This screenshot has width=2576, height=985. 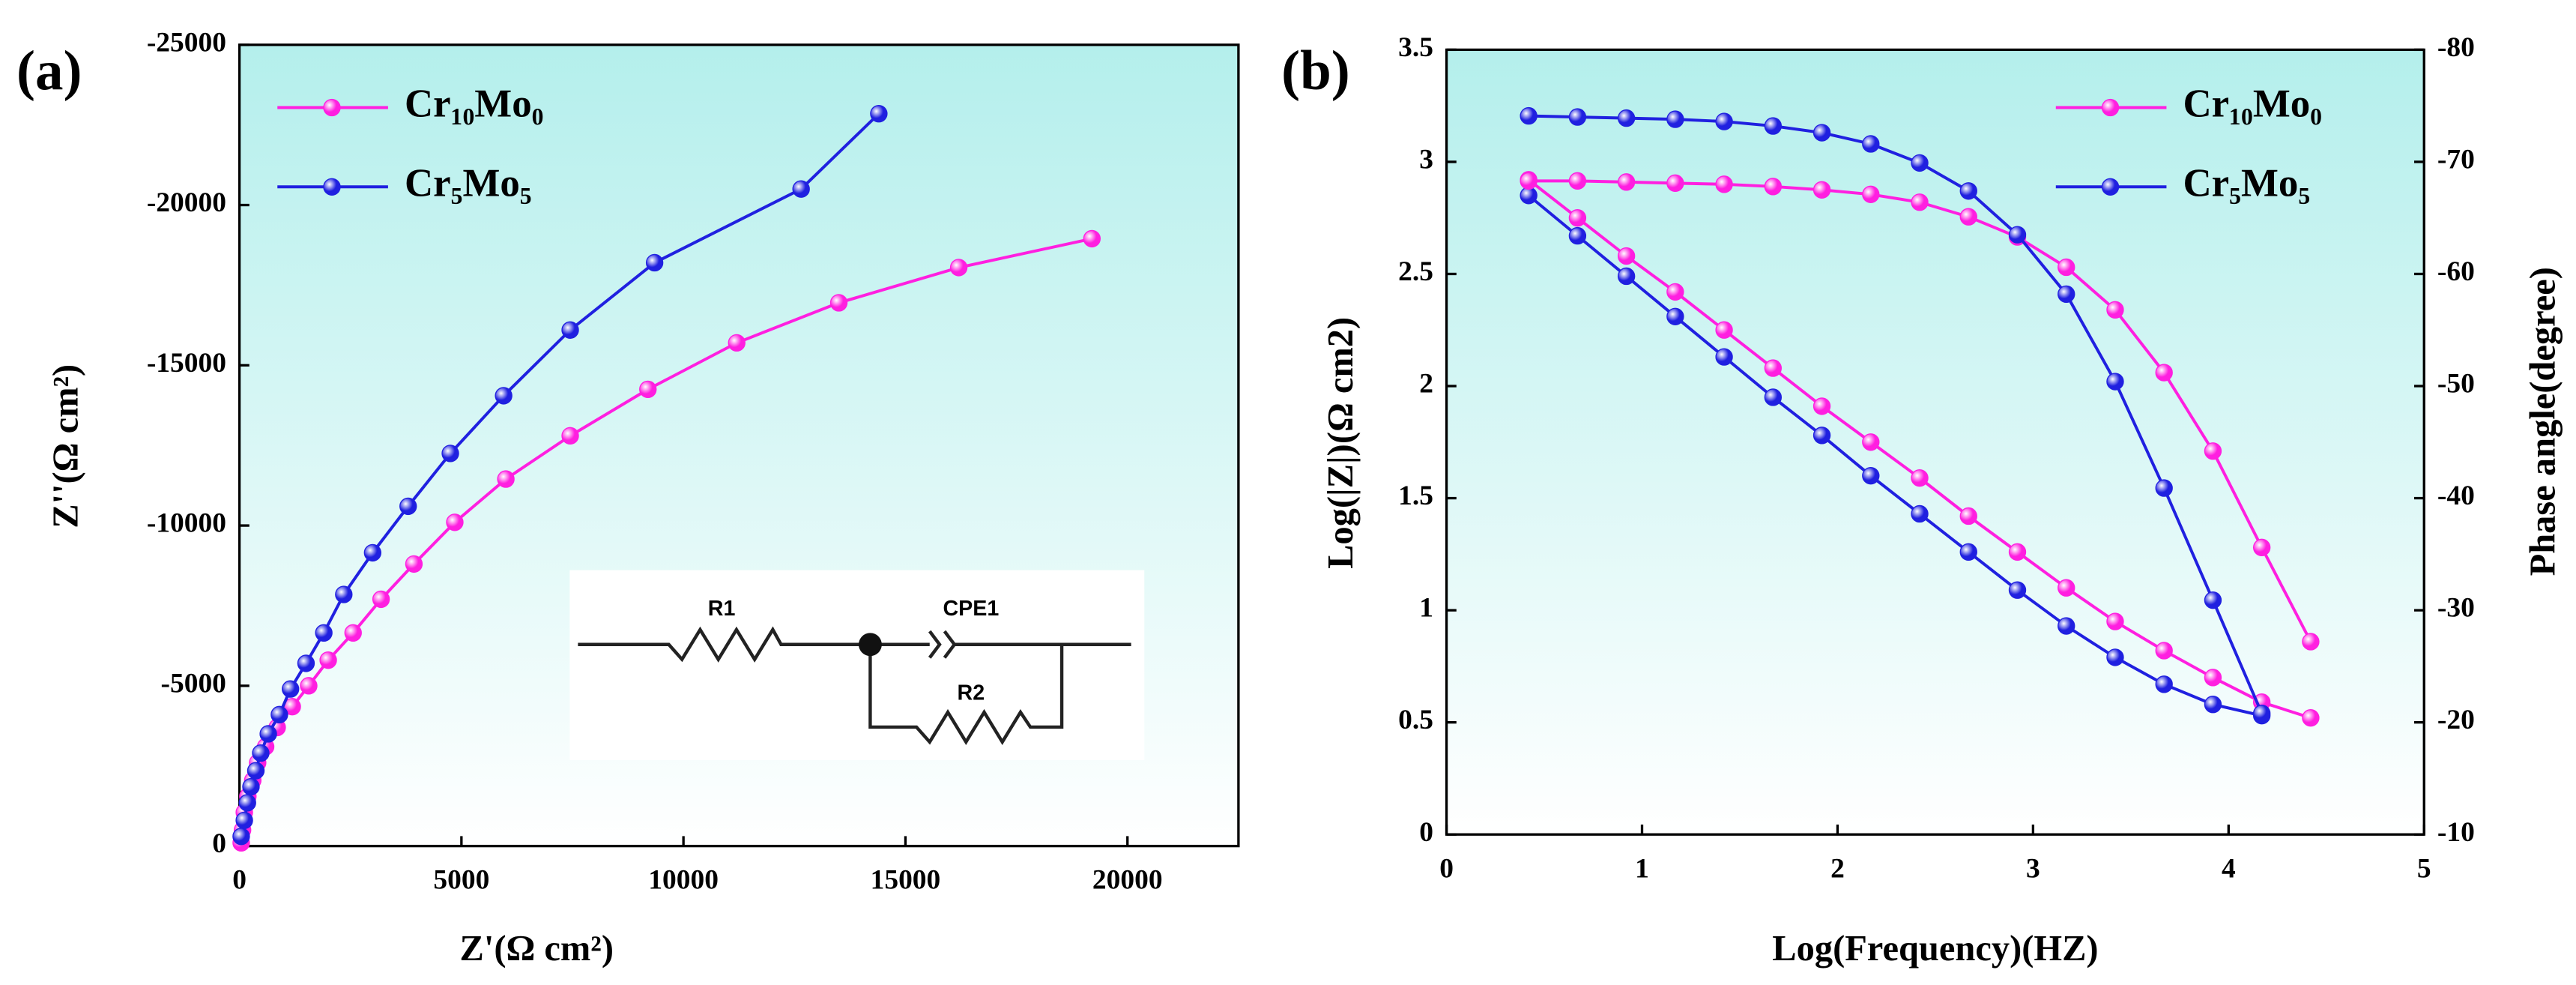 I want to click on x-tick-label: 10000, so click(x=683, y=880).